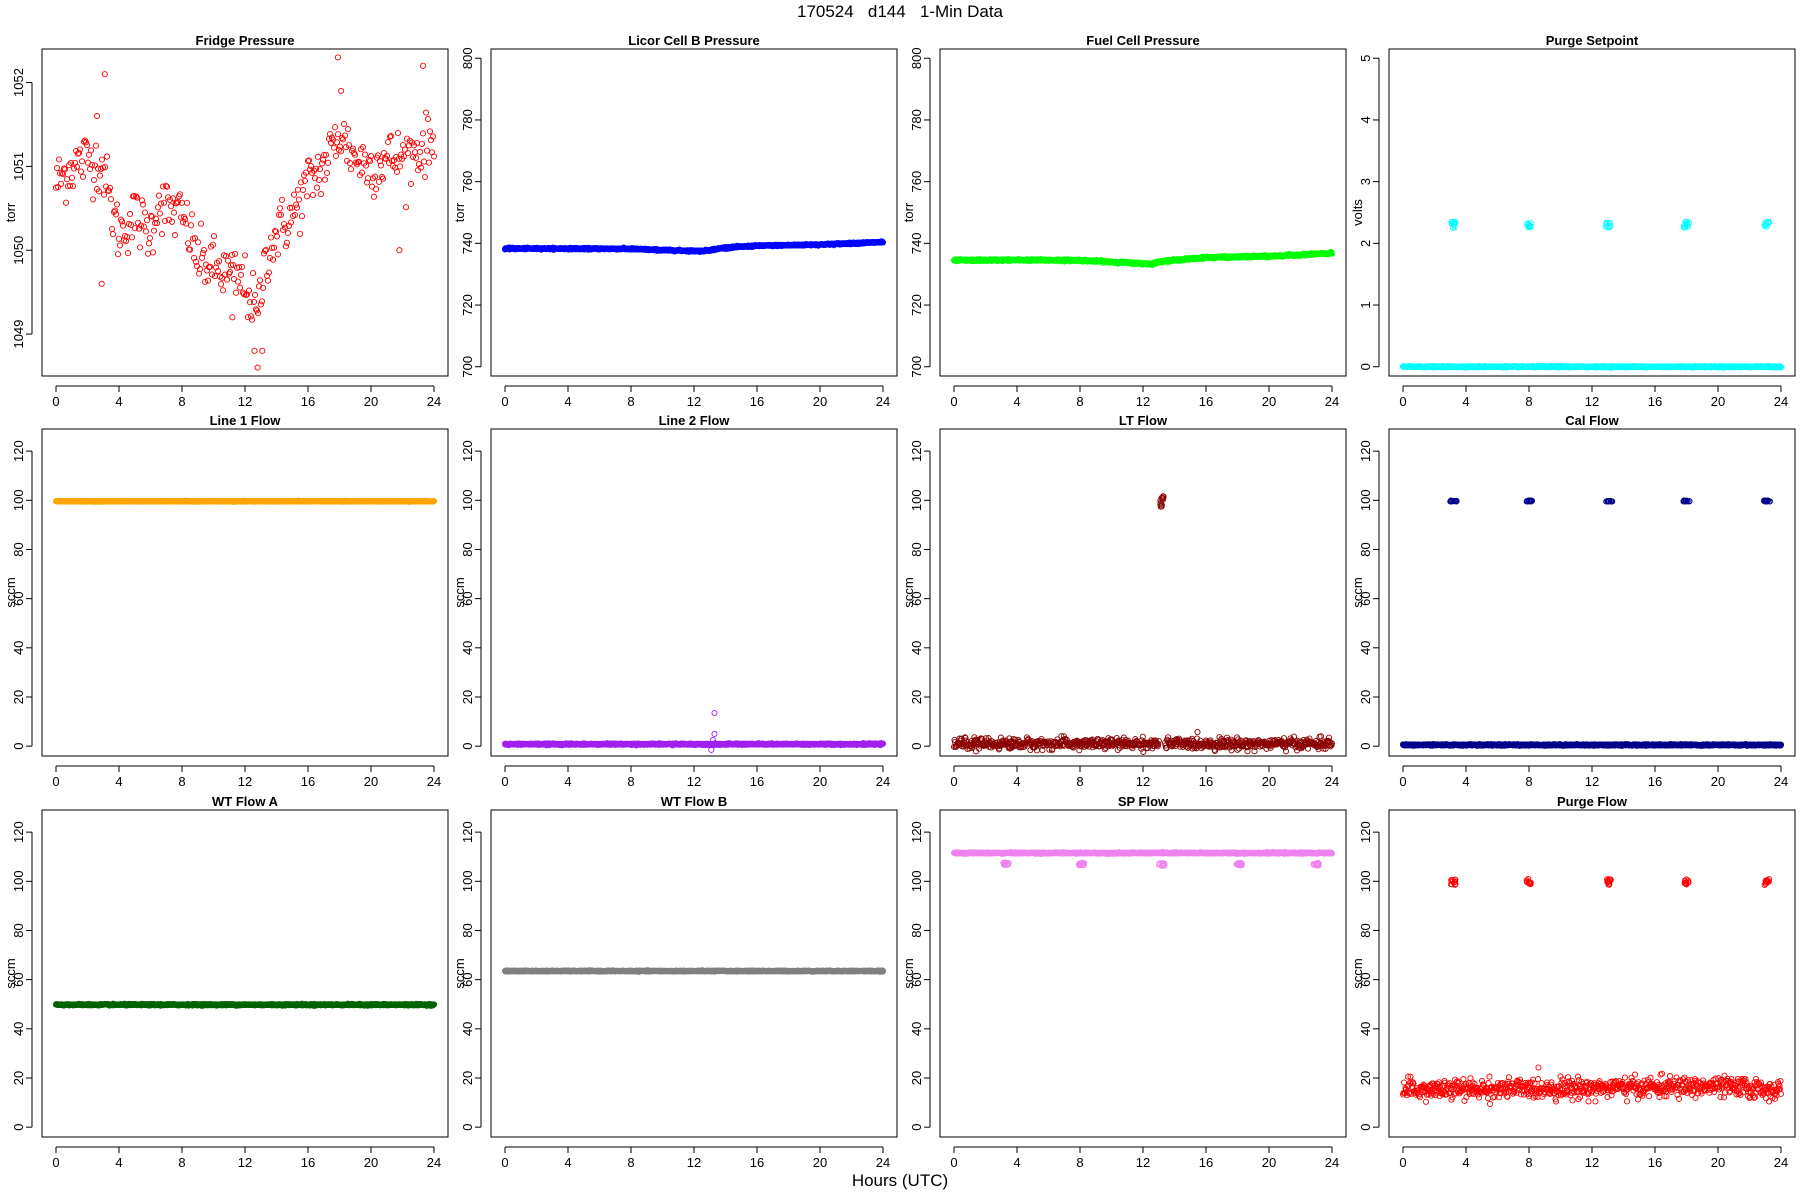  What do you see at coordinates (18, 334) in the screenshot?
I see `y-tick-label: 1049` at bounding box center [18, 334].